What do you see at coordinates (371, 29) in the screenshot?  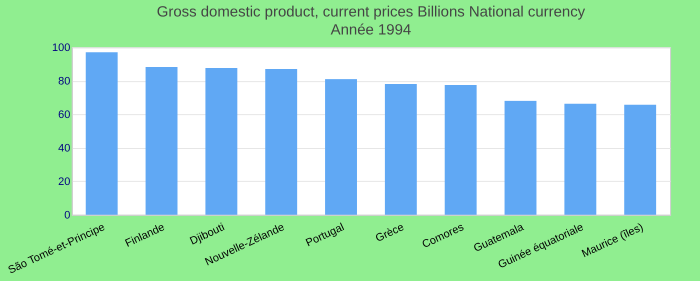 I see `chart-subtitle: Année 1994` at bounding box center [371, 29].